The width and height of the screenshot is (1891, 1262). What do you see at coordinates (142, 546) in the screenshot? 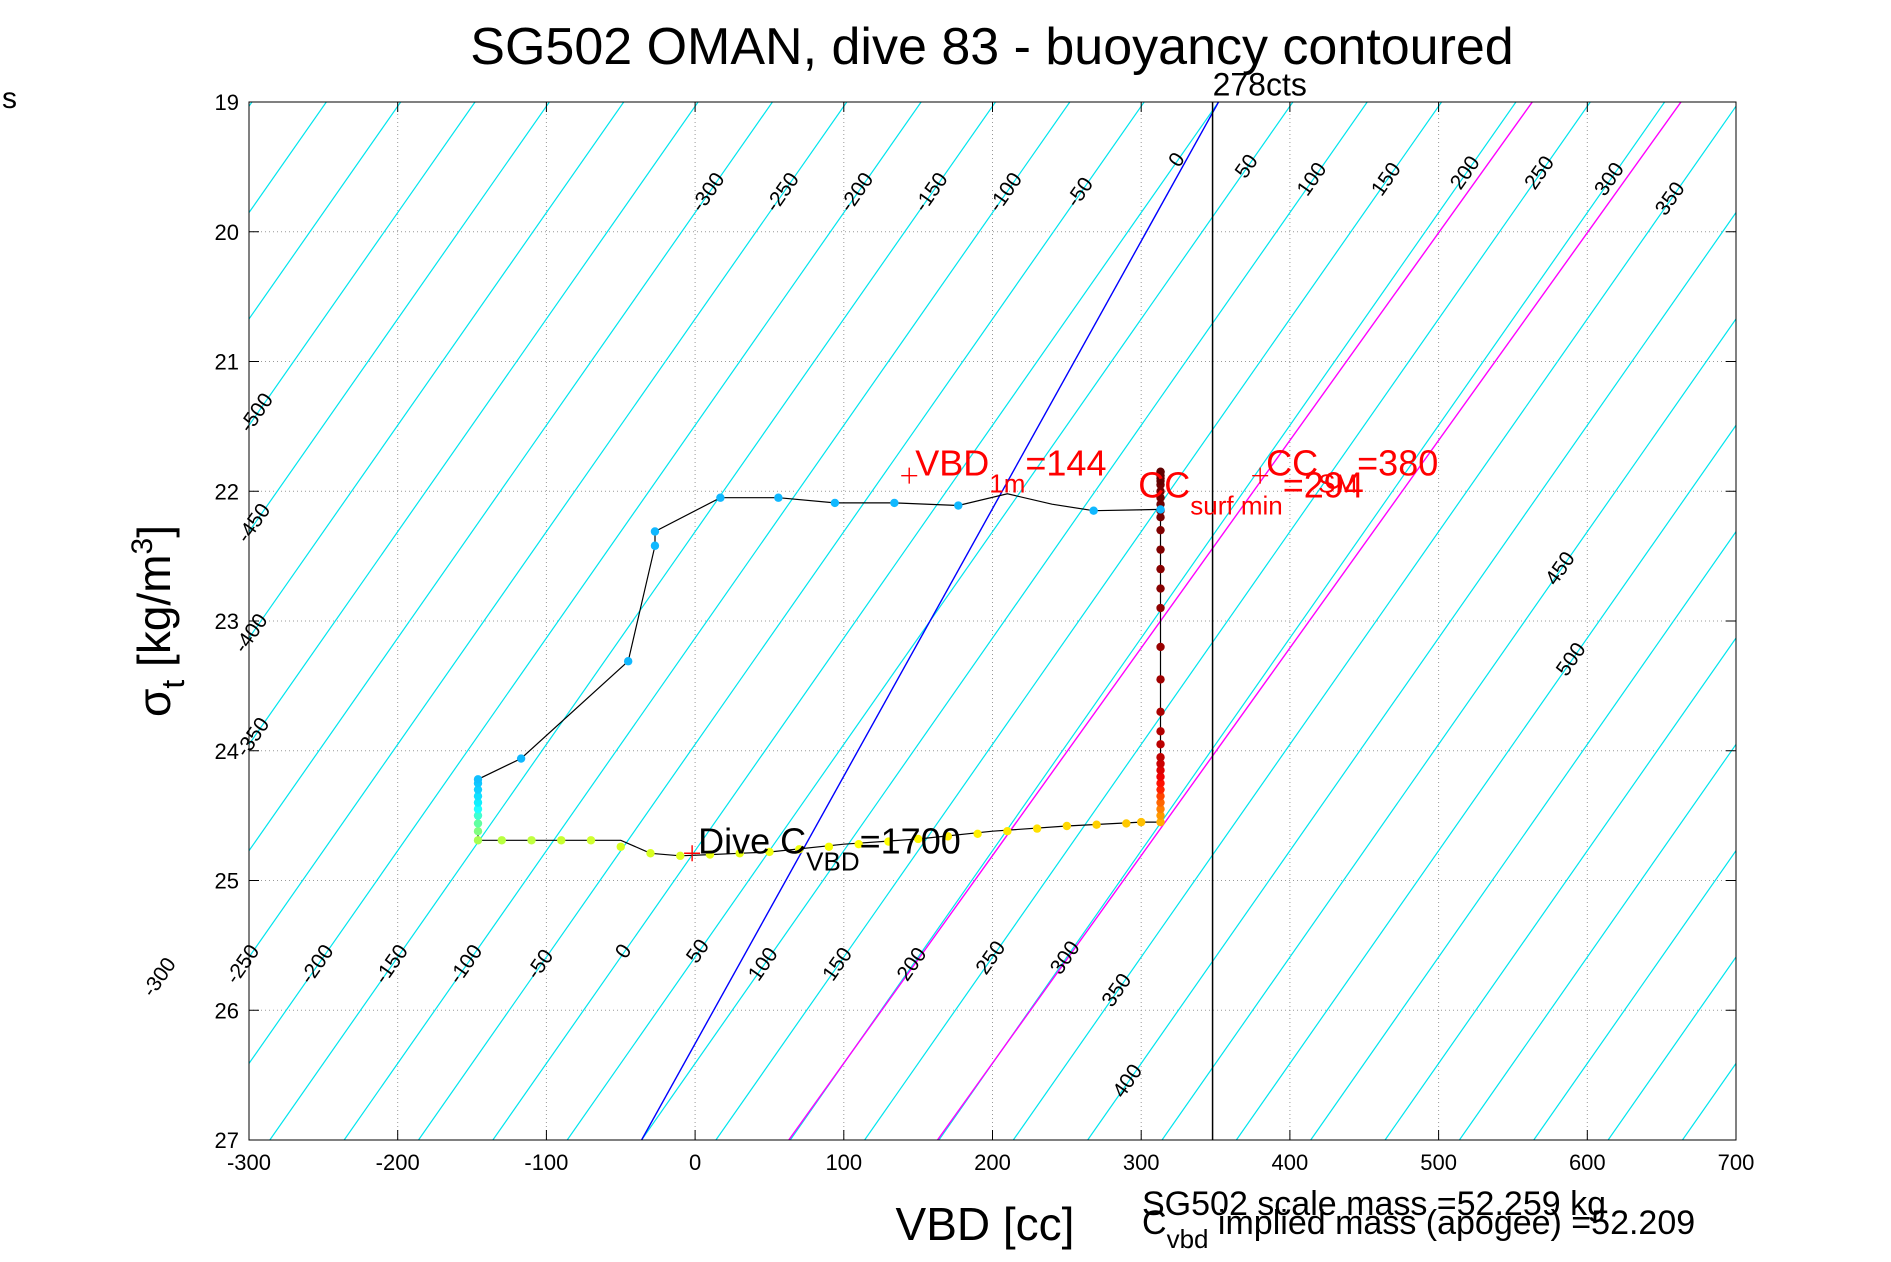
I see `y-axis-label-sup: 3` at bounding box center [142, 546].